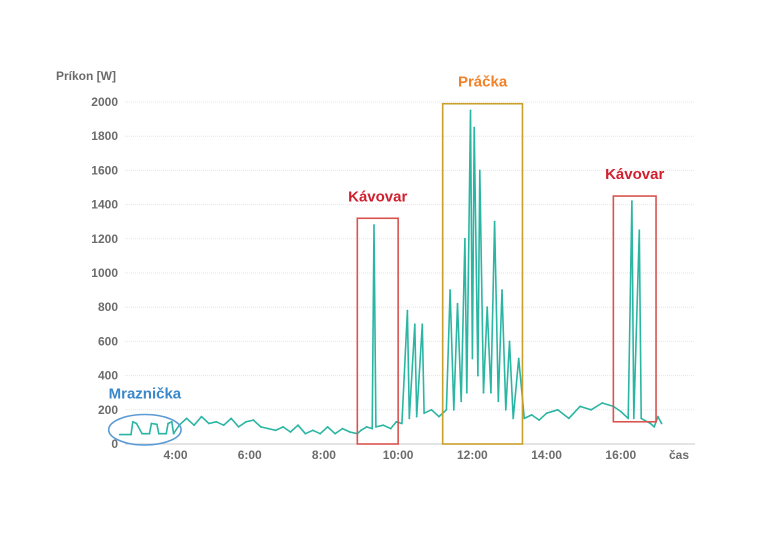  Describe the element at coordinates (108, 341) in the screenshot. I see `y-tick-label: 600` at that location.